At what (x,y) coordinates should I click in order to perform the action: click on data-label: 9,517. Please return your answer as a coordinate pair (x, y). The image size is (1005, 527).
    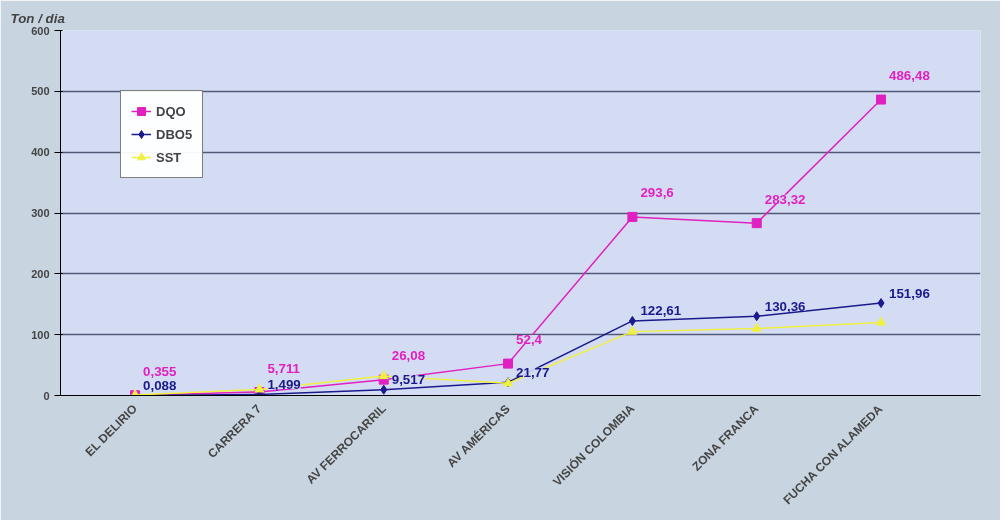
    Looking at the image, I should click on (408, 380).